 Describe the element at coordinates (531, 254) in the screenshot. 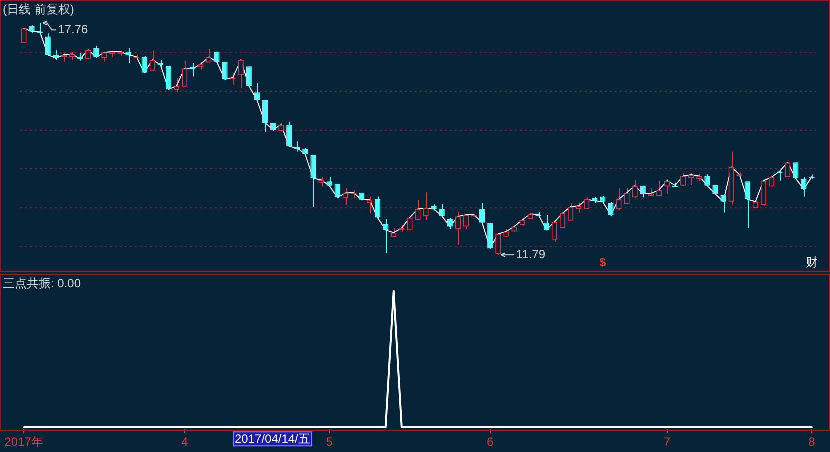

I see `annotation: 11.79` at that location.